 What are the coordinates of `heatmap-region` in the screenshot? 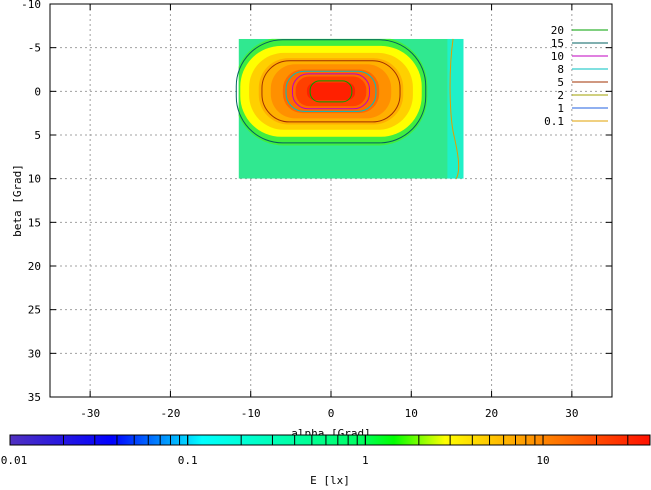 It's located at (351, 108).